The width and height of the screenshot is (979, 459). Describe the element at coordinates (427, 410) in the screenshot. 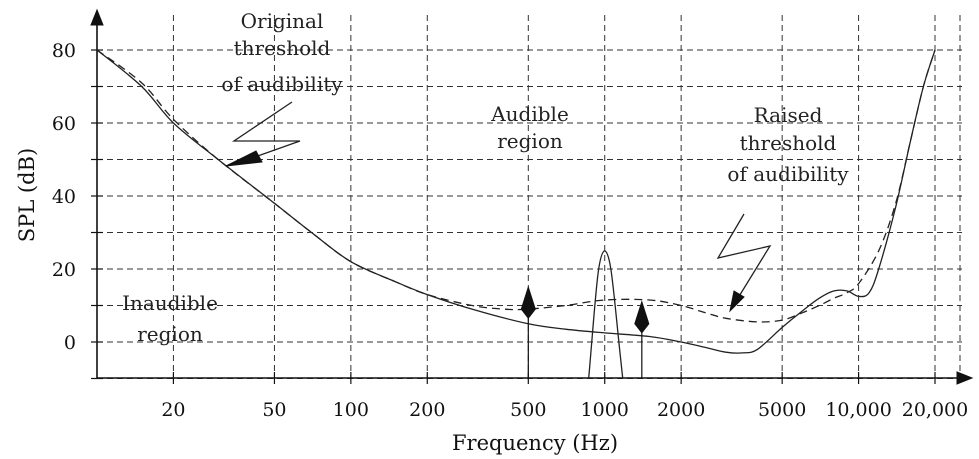

I see `x-tick-label: 200` at that location.